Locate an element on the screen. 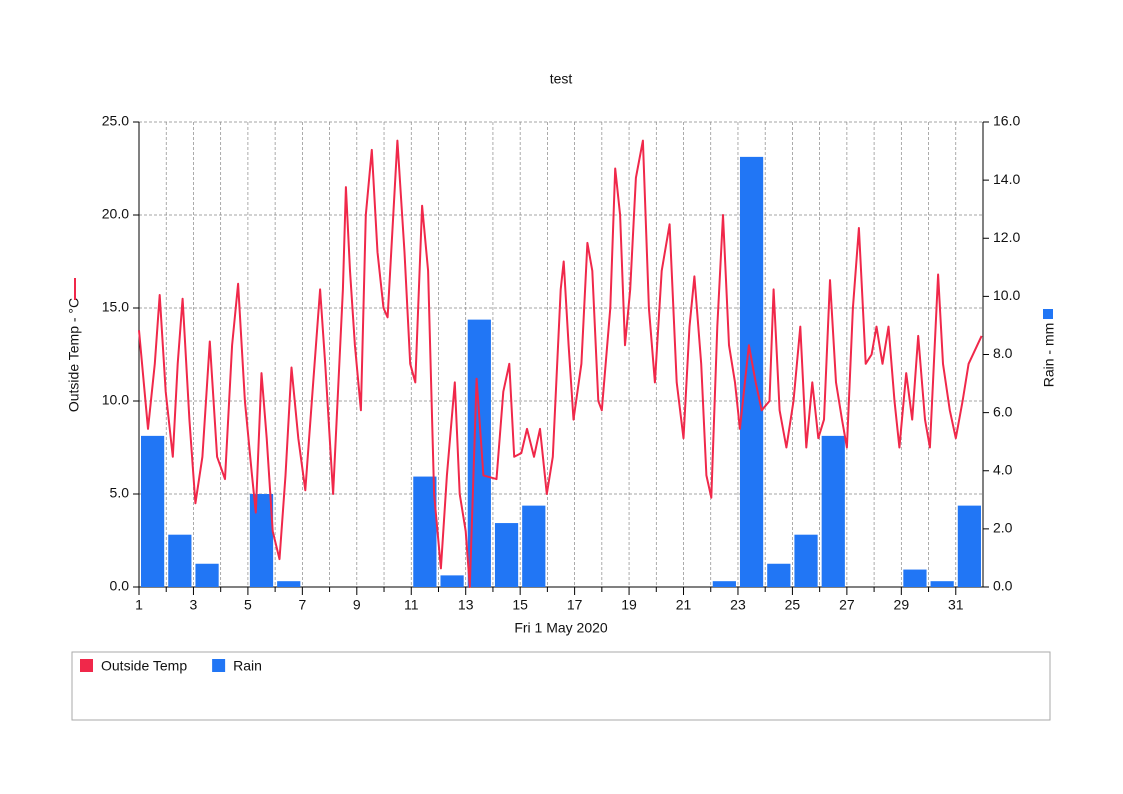 The image size is (1123, 794). x-tick-label: 9 is located at coordinates (357, 605).